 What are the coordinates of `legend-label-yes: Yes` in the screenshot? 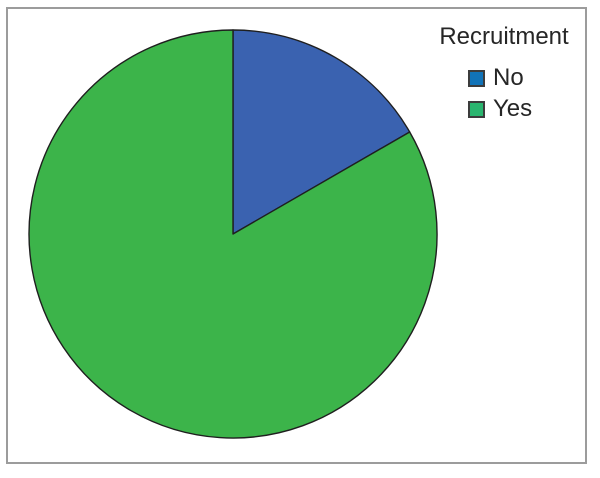 It's located at (513, 109).